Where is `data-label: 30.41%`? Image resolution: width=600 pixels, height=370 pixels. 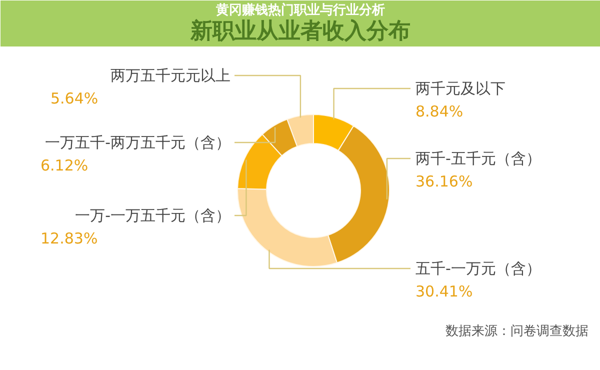
data-label: 30.41% is located at coordinates (444, 291).